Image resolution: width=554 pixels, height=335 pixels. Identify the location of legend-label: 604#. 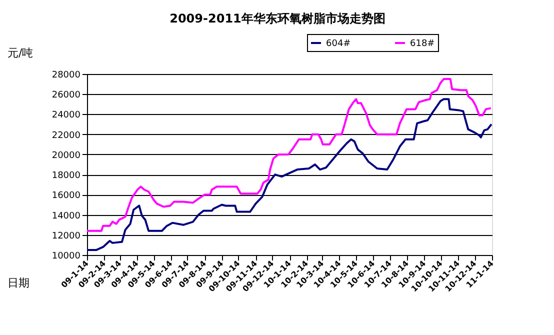
(338, 44).